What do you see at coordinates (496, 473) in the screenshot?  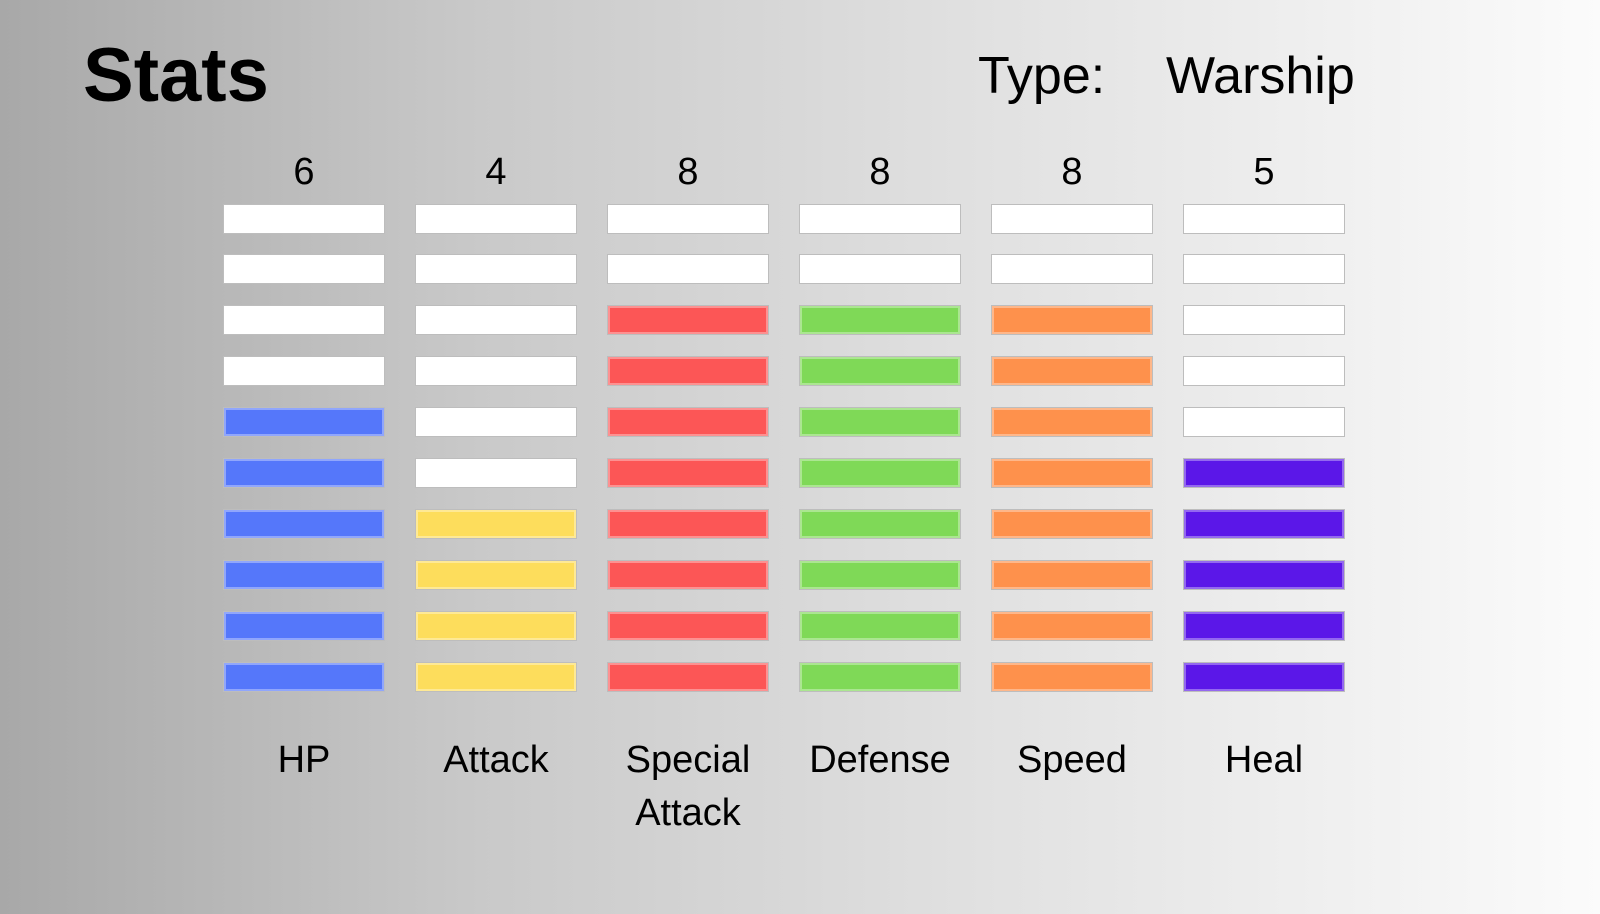 I see `stat-segment-attack-5-empty` at bounding box center [496, 473].